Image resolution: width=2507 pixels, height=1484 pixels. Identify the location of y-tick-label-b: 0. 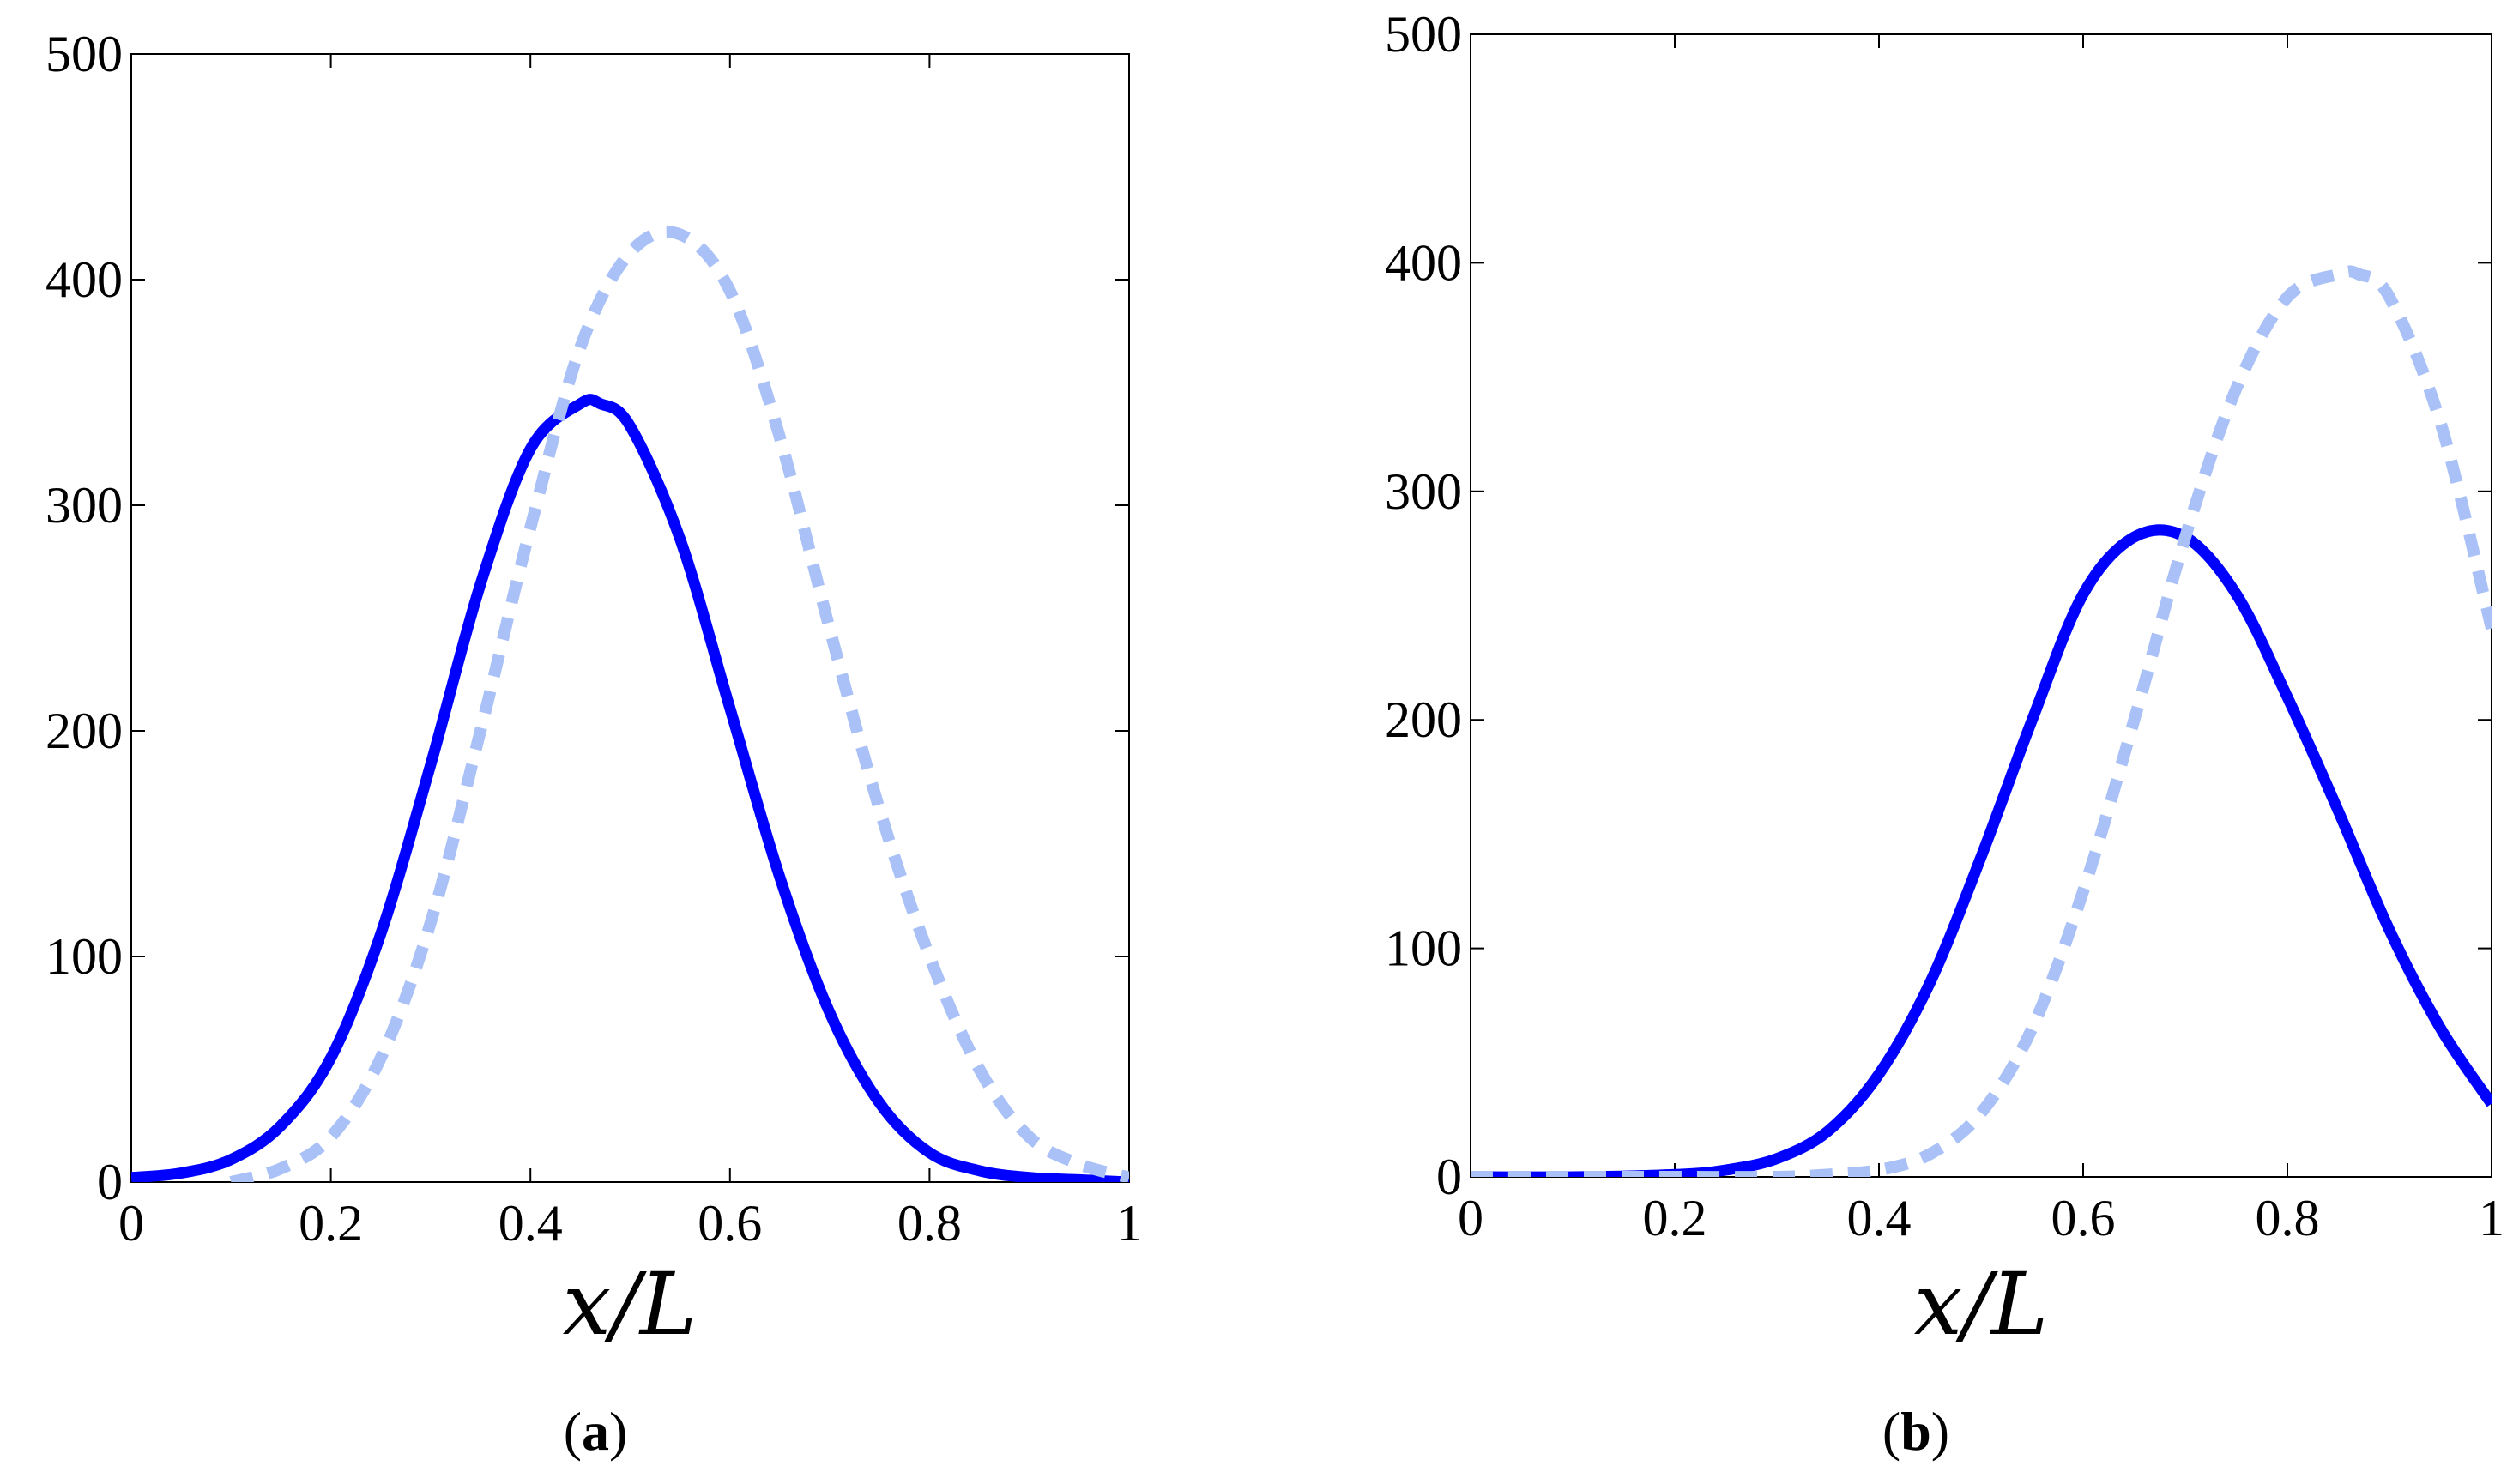
(1449, 1177).